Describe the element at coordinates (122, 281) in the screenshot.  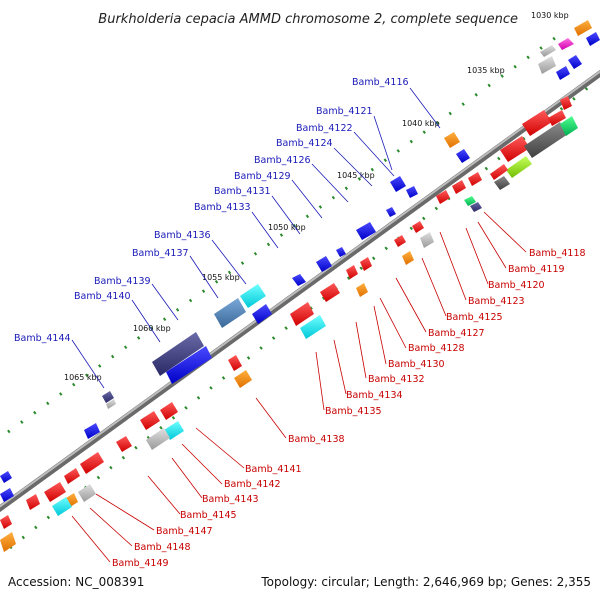
I see `gene-label-bamb-4139: Bamb_4139` at that location.